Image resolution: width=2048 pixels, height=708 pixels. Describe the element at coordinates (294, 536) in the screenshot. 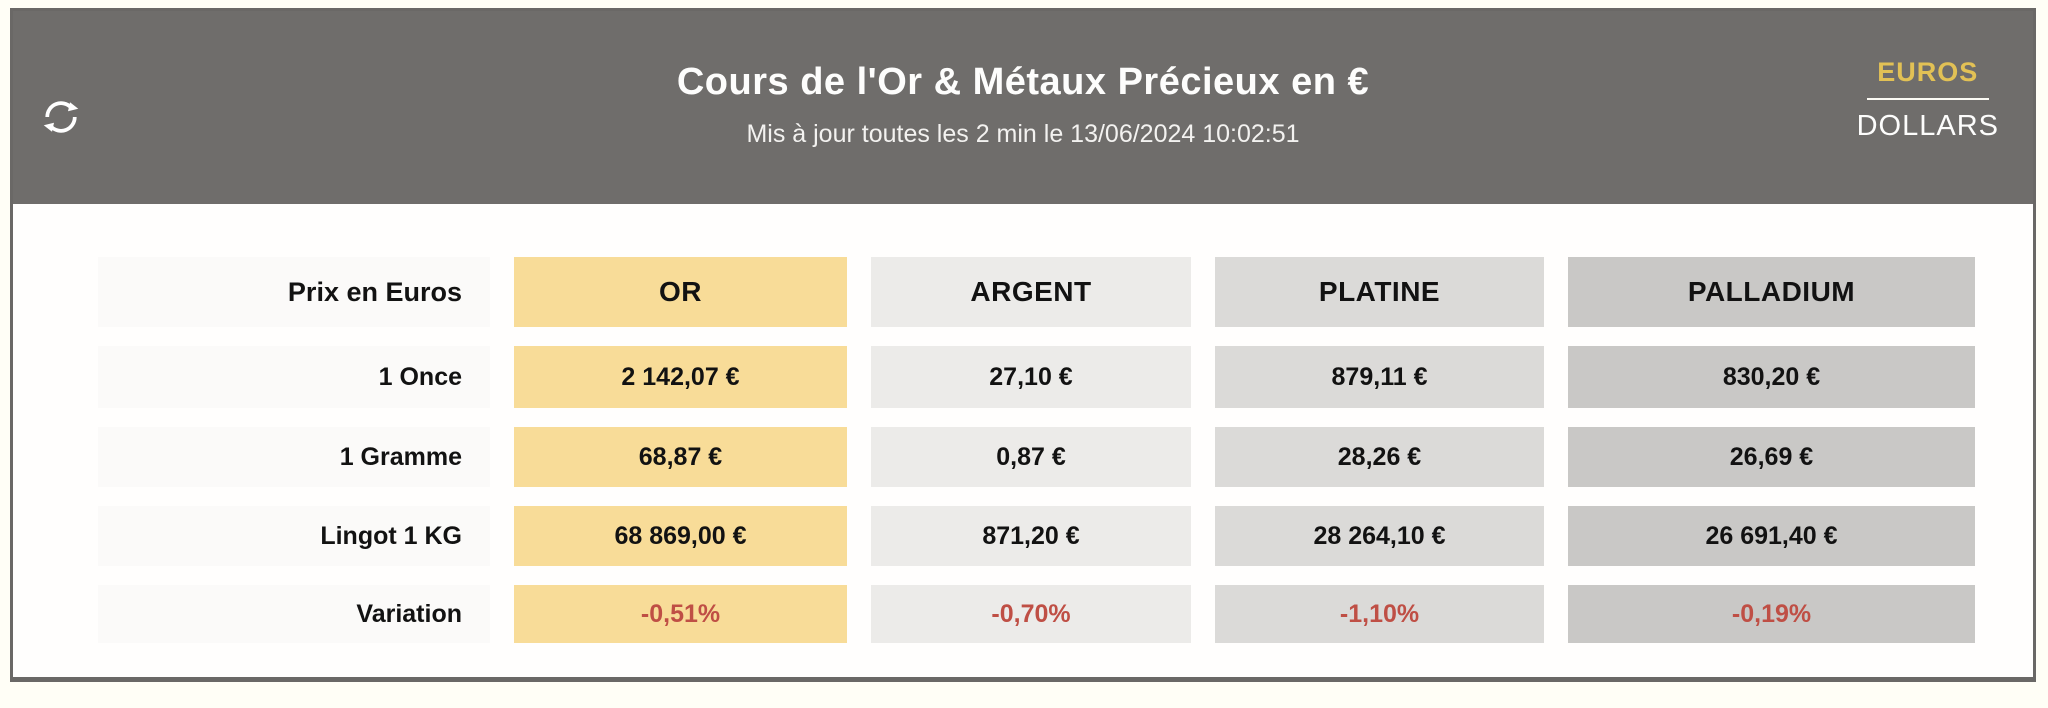

I see `row-label-lingot: Lingot 1 KG` at that location.